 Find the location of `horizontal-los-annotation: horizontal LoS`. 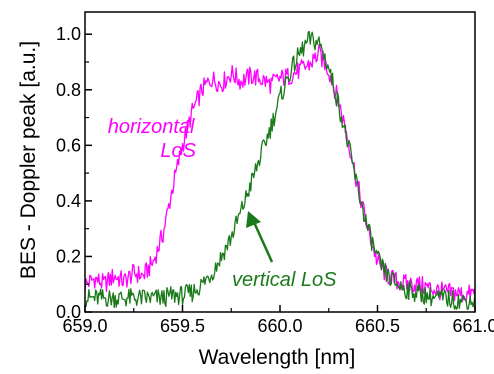

horizontal-los-annotation: horizontal LoS is located at coordinates (154, 139).